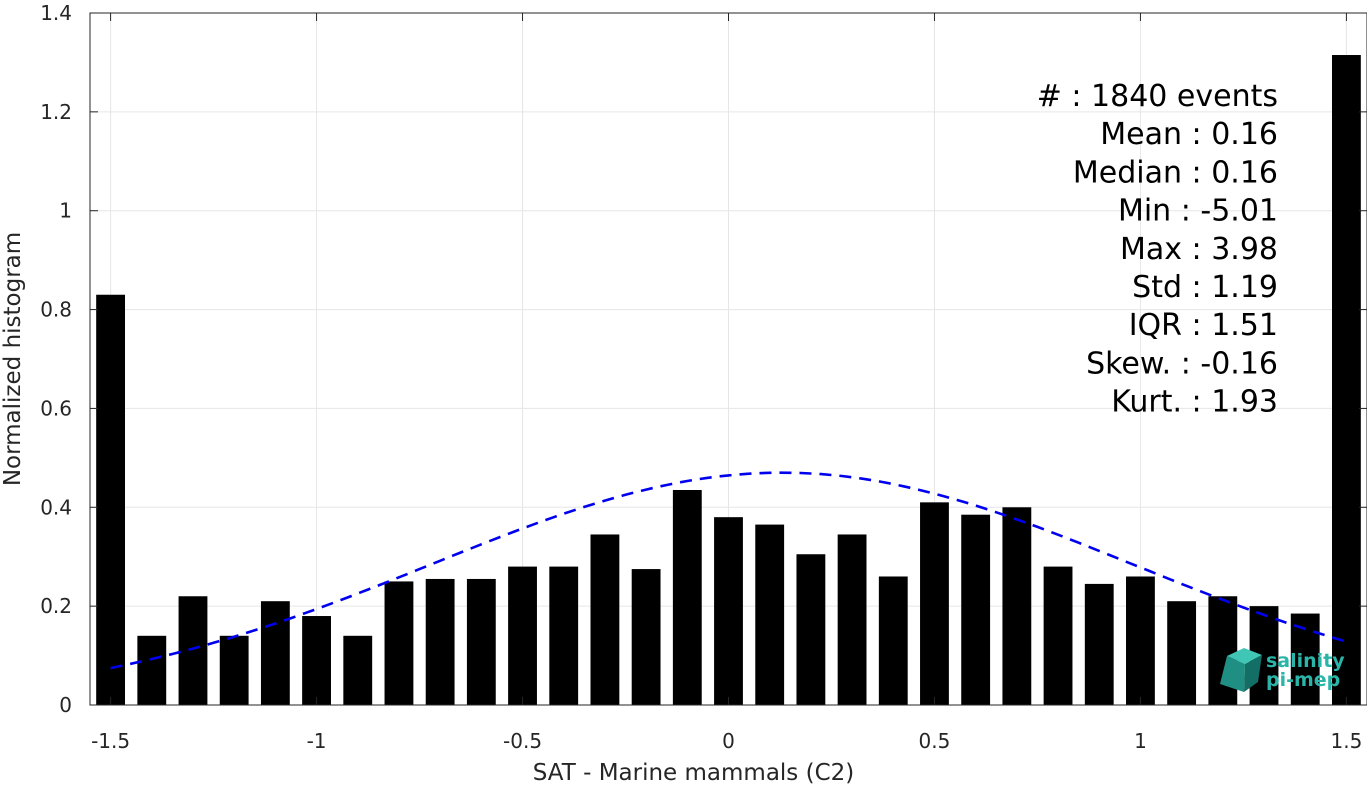 This screenshot has width=1367, height=785. I want to click on y-axis-label: Normalized histogram, so click(13, 359).